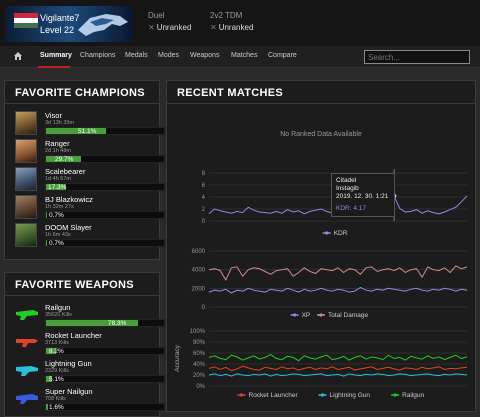 The width and height of the screenshot is (480, 417). What do you see at coordinates (90, 372) in the screenshot?
I see `weapon-row-lightning-gun: Lightning Gun 2329 Kills 5.1%` at bounding box center [90, 372].